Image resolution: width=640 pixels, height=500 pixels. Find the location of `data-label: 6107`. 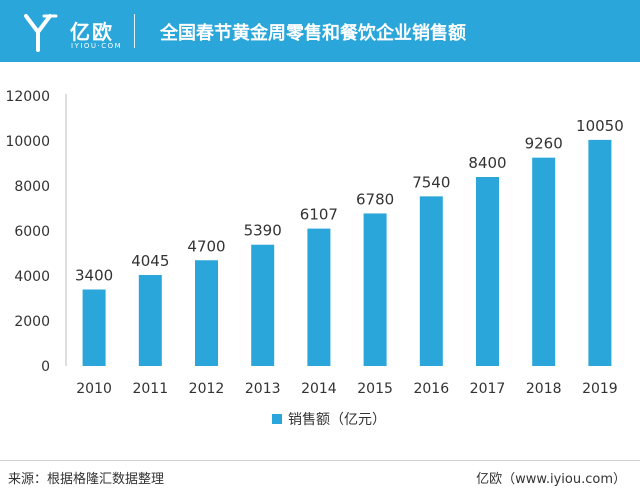

data-label: 6107 is located at coordinates (319, 215).